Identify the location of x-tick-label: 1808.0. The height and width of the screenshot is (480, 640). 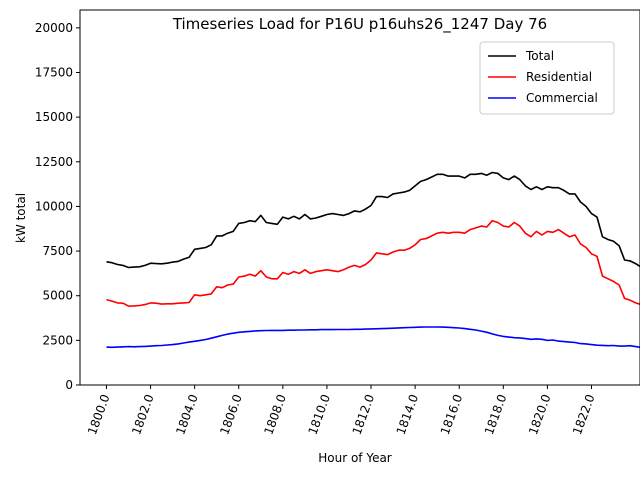
(275, 414).